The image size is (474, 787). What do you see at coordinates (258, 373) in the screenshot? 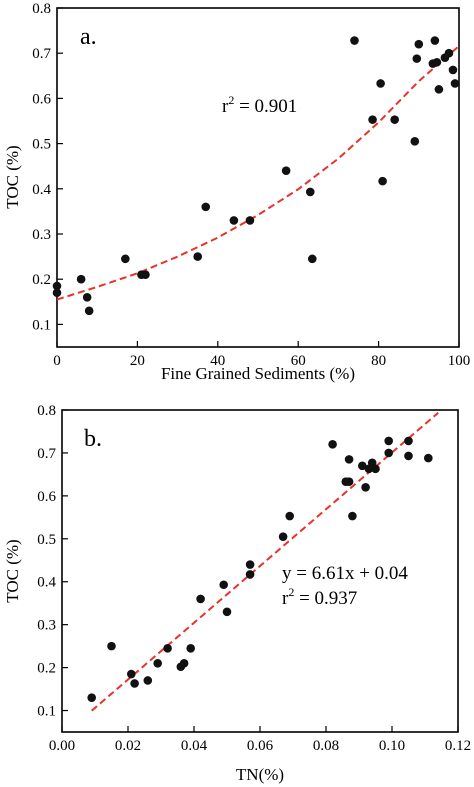
I see `x-axis-label: Fine Grained Sediments (%)` at bounding box center [258, 373].